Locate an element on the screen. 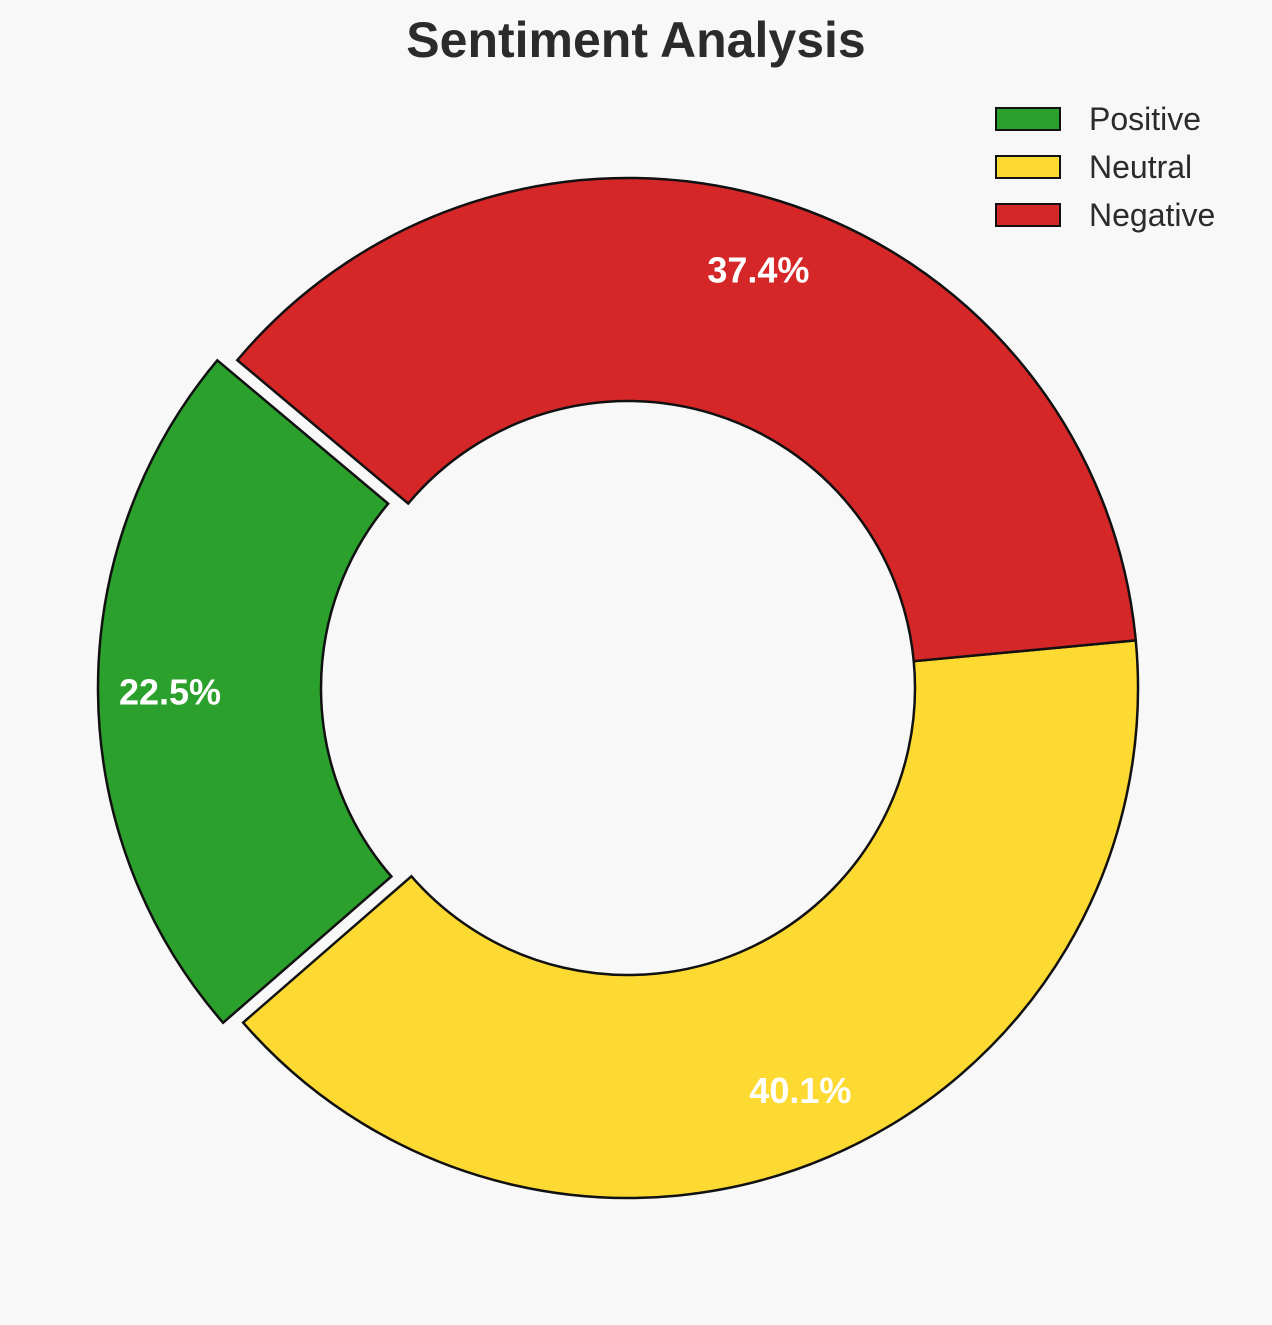 The width and height of the screenshot is (1272, 1325). legend-label-positive: Positive is located at coordinates (1145, 118).